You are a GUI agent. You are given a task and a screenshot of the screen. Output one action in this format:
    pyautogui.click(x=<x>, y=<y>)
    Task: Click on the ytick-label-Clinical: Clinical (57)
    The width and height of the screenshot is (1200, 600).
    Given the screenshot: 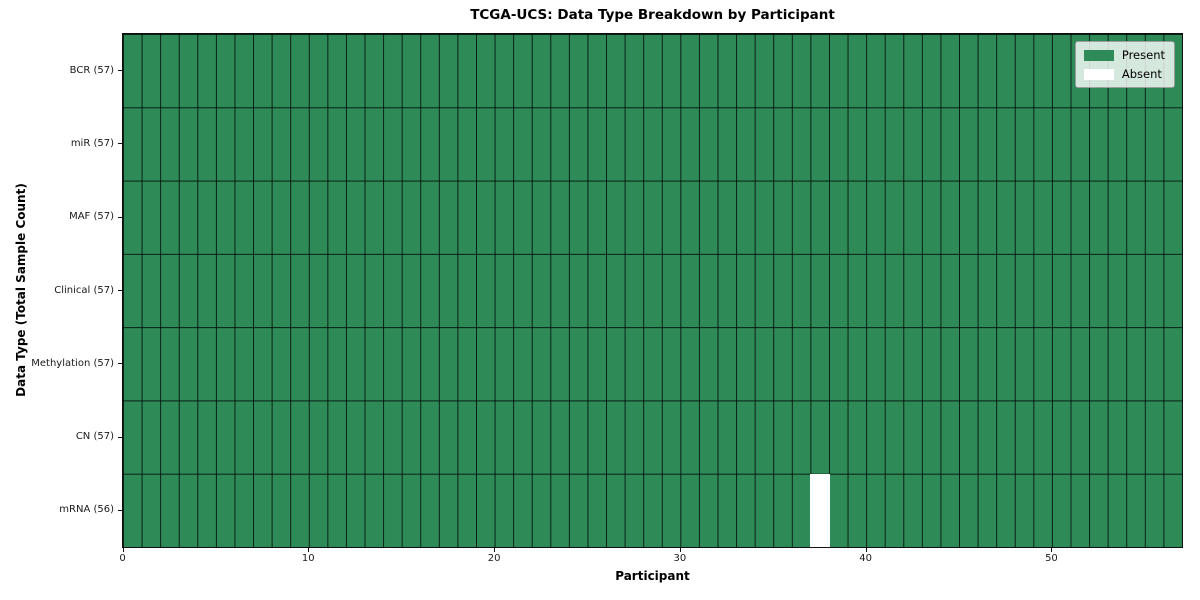 What is the action you would take?
    pyautogui.click(x=84, y=290)
    